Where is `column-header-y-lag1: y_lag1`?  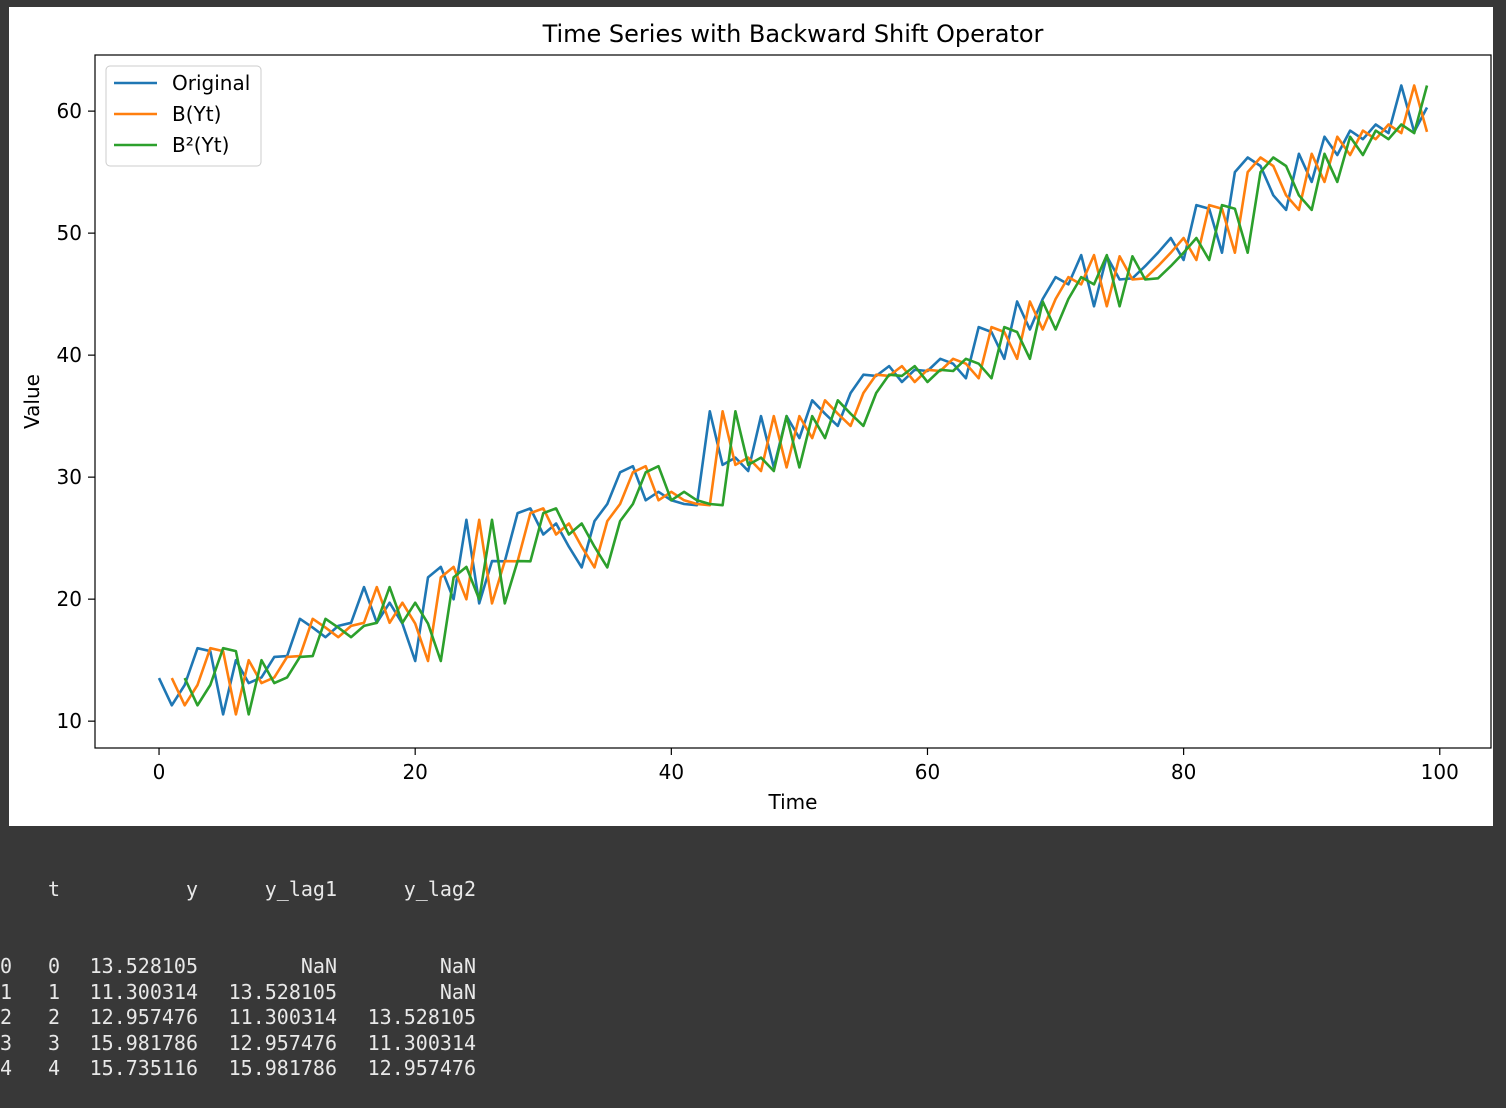 column-header-y-lag1: y_lag1 is located at coordinates (300, 889).